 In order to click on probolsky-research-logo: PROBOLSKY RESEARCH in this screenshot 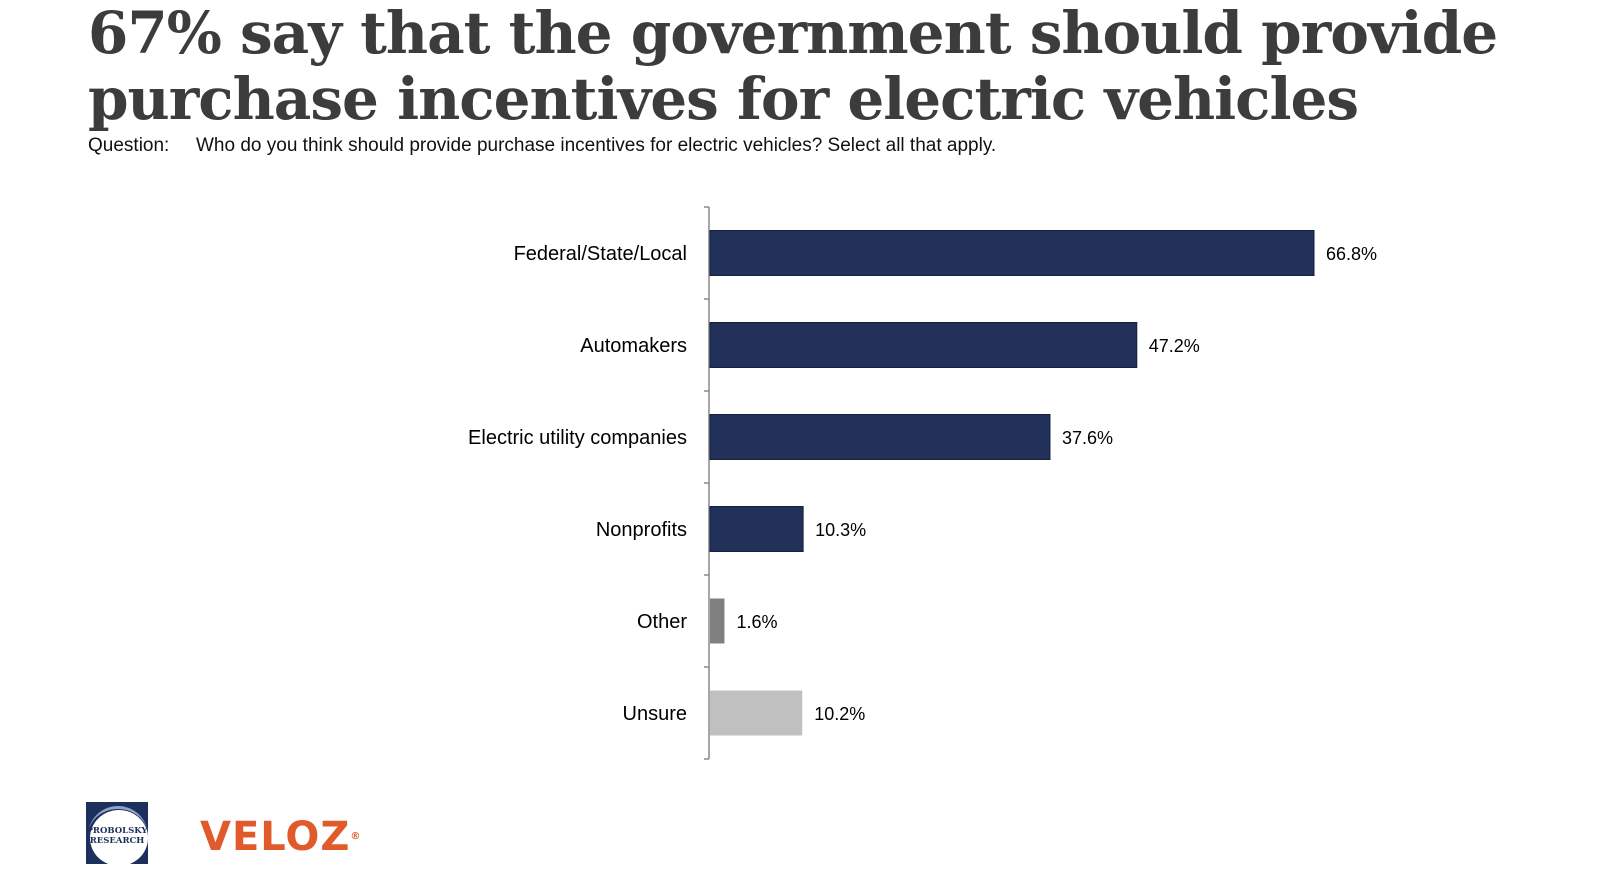, I will do `click(117, 833)`.